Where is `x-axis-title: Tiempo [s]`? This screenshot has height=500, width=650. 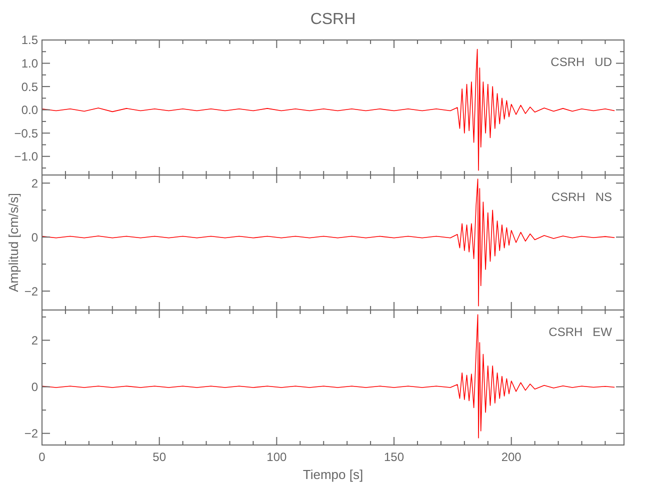 x-axis-title: Tiempo [s] is located at coordinates (333, 474).